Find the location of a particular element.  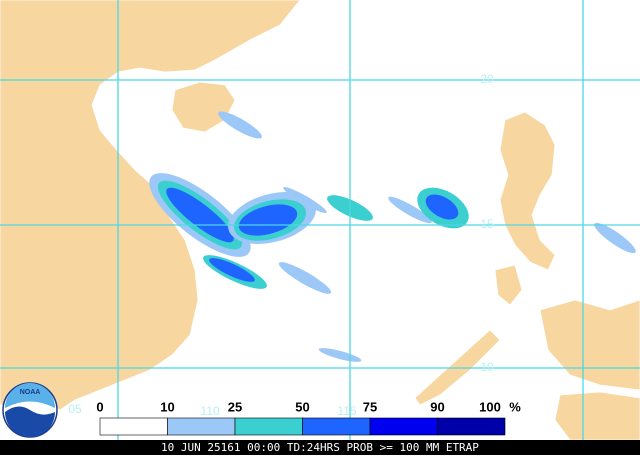

caption-bar is located at coordinates (320, 447).